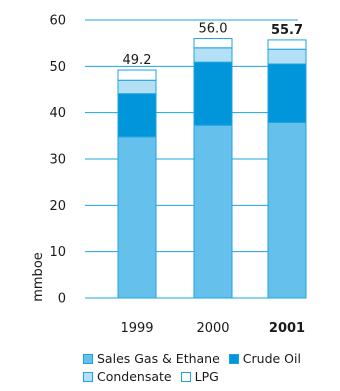  I want to click on legend-label-lpg: LPG, so click(206, 376).